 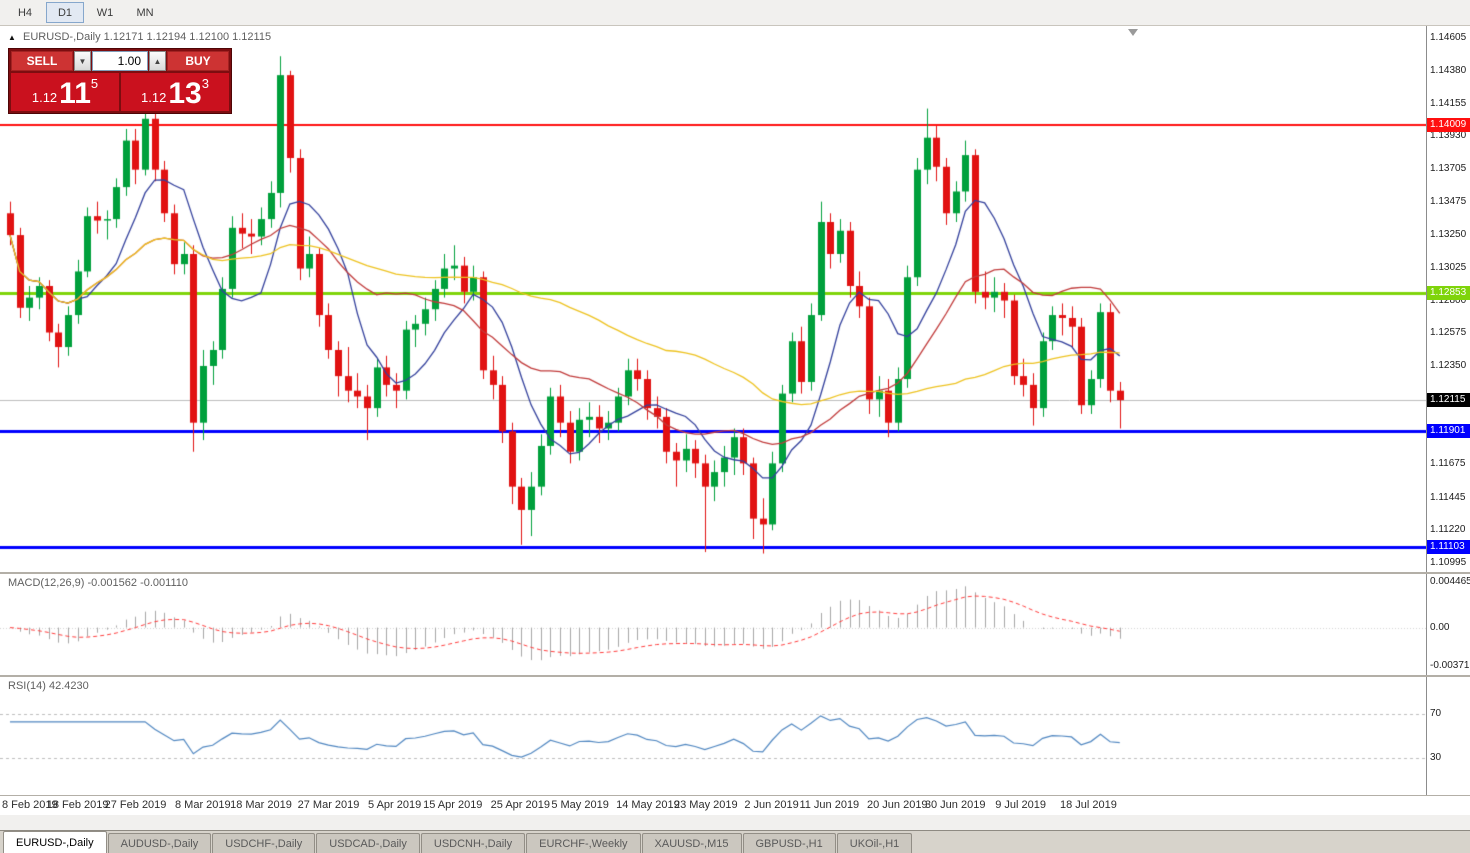 What do you see at coordinates (706, 805) in the screenshot?
I see `date-label: 23 May 2019` at bounding box center [706, 805].